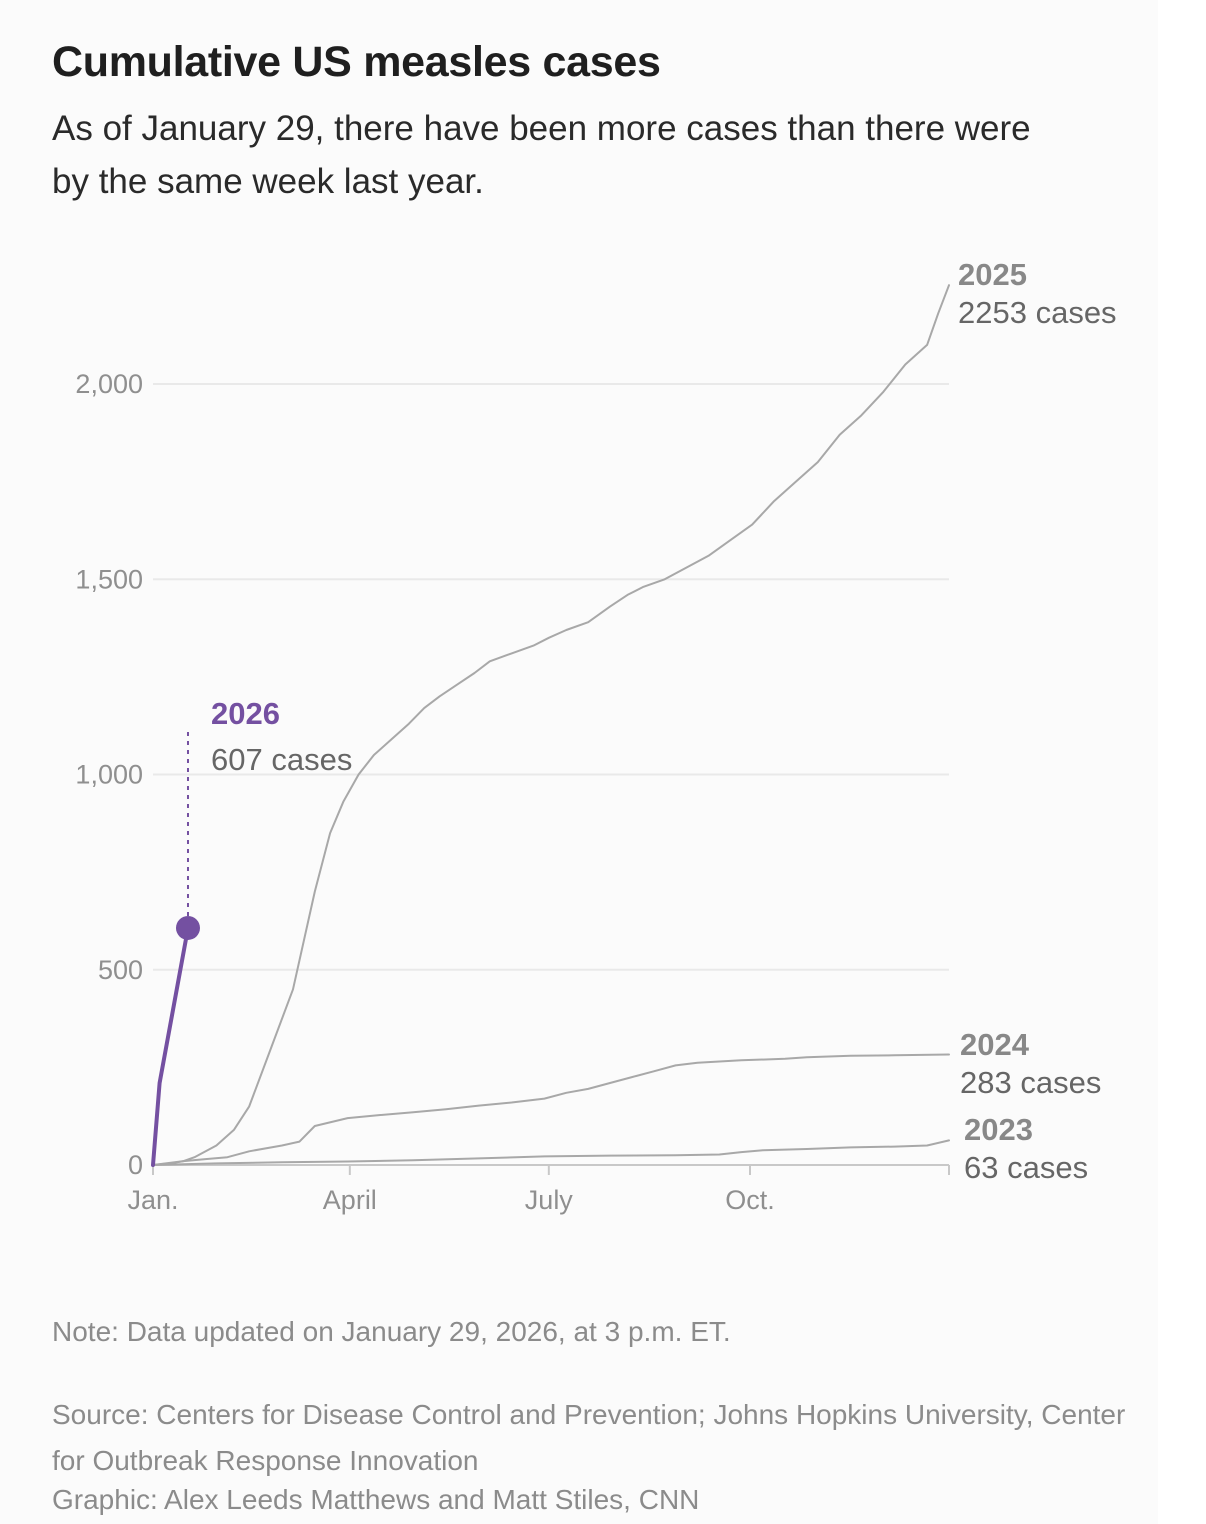  Describe the element at coordinates (551, 1152) in the screenshot. I see `series-line-2023` at that location.